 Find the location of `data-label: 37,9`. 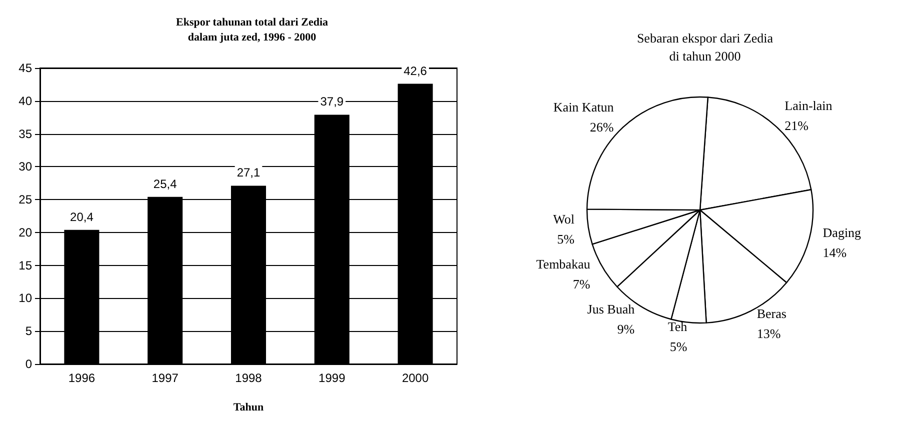

data-label: 37,9 is located at coordinates (332, 101).